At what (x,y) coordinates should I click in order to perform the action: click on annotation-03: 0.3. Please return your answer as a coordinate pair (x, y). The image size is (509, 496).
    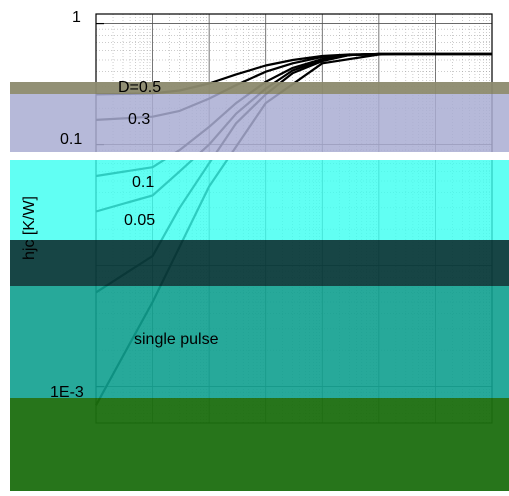
    Looking at the image, I should click on (139, 119).